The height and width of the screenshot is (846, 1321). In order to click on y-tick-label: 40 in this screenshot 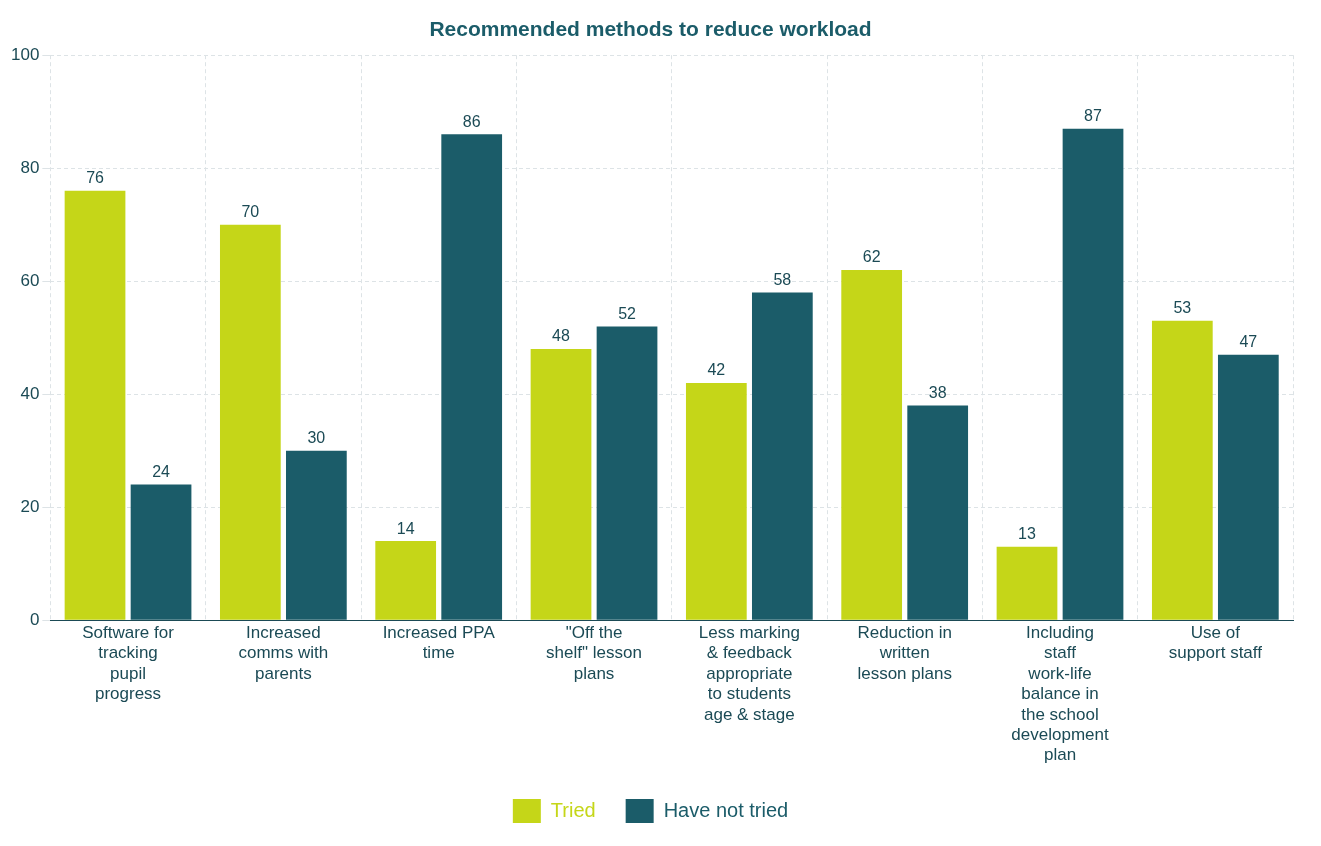, I will do `click(30, 393)`.